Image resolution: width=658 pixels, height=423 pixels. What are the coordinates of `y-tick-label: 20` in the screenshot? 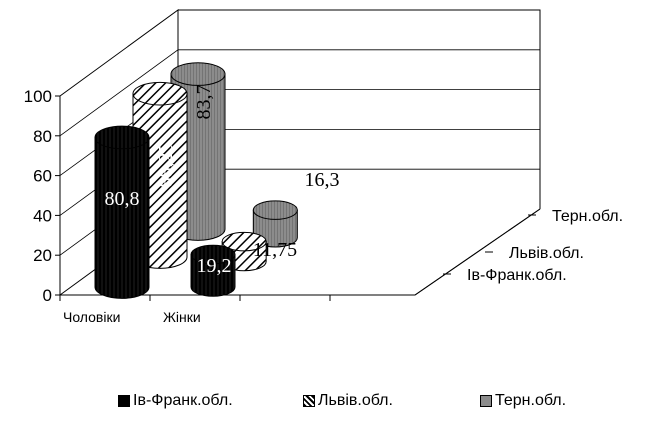 It's located at (42, 255).